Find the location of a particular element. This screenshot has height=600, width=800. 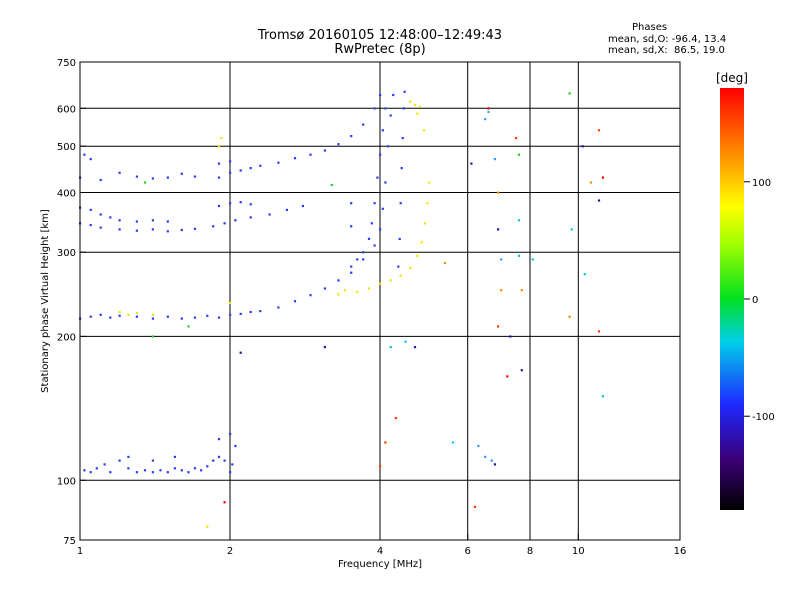

x-axis: 1 2 4 6 8 10 16 is located at coordinates (381, 545).